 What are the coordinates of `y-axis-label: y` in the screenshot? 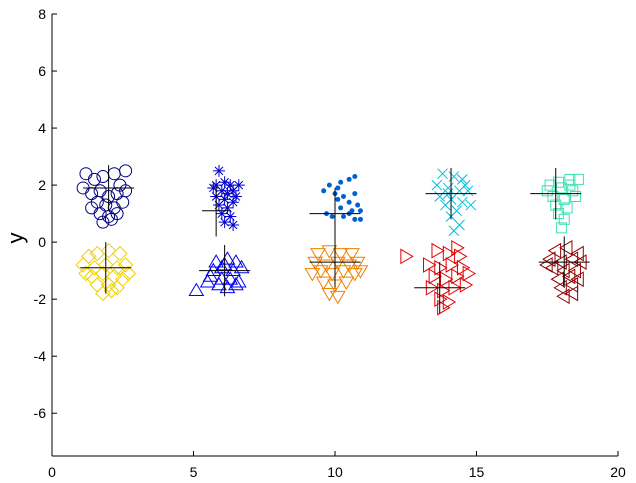 It's located at (15, 238).